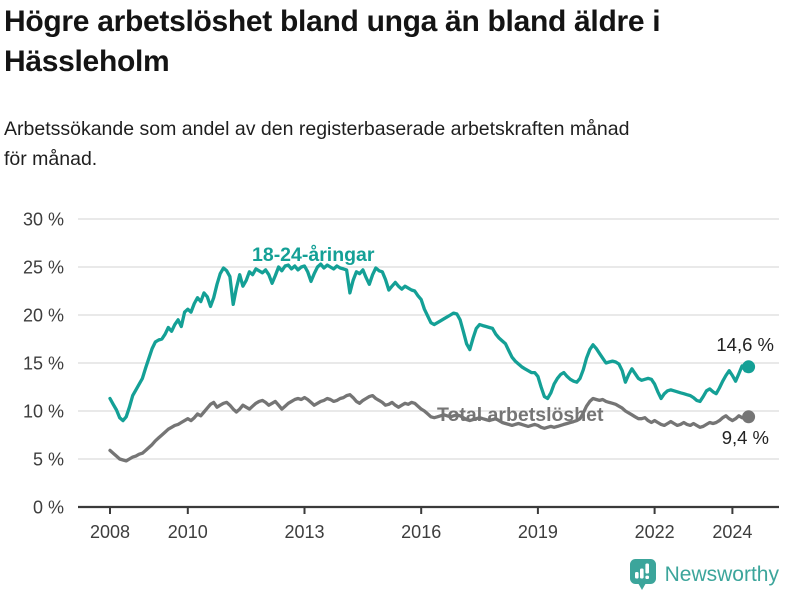 This screenshot has width=800, height=600. Describe the element at coordinates (43, 220) in the screenshot. I see `y-tick-label: 30 %` at that location.